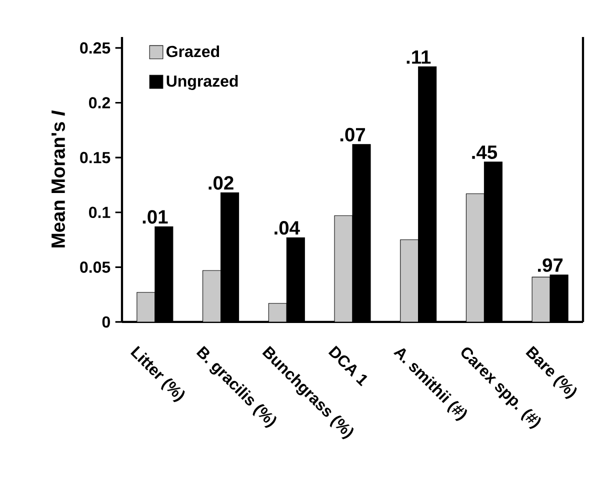  Describe the element at coordinates (95, 48) in the screenshot. I see `y-tick-label: 0.25` at that location.